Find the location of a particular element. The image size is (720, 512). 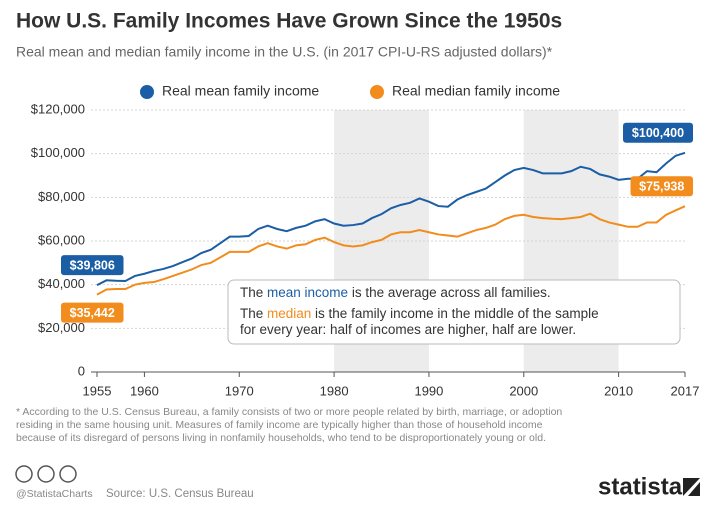

y-tick-label: $80,000 is located at coordinates (61, 196).